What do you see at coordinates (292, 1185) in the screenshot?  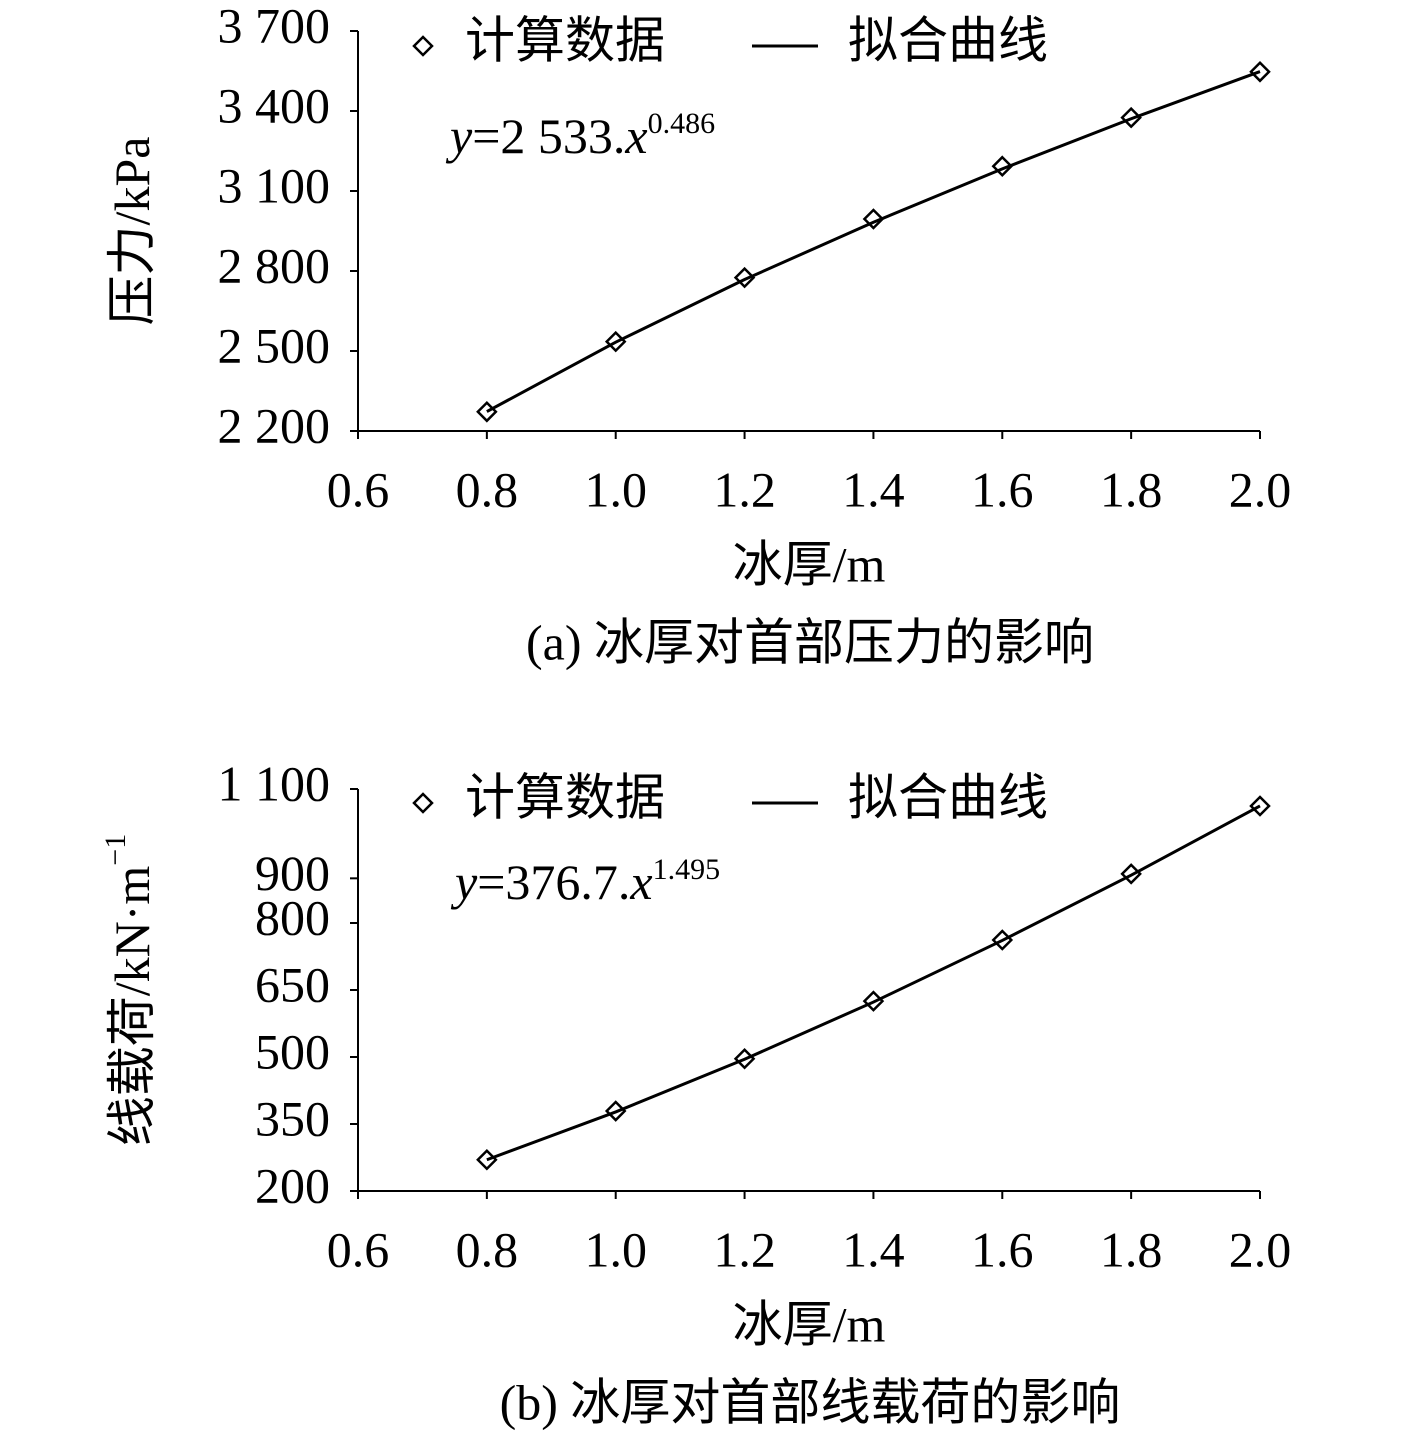 I see `y-tick-label: 200` at bounding box center [292, 1185].